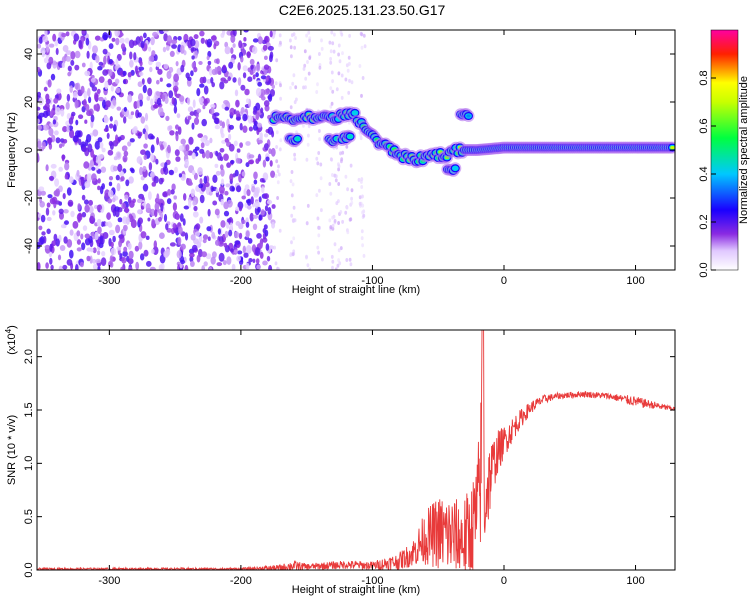 This screenshot has height=600, width=750. Describe the element at coordinates (8, 330) in the screenshot. I see `y-exponent-power: 4` at that location.